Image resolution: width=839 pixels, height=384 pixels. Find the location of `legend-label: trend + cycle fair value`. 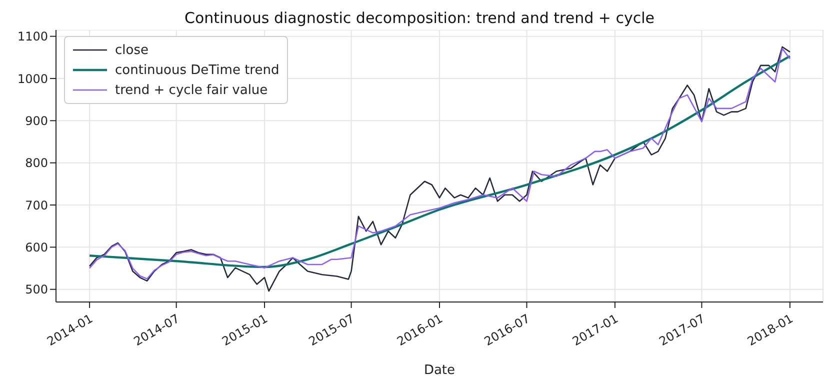

legend-label: trend + cycle fair value is located at coordinates (191, 90).